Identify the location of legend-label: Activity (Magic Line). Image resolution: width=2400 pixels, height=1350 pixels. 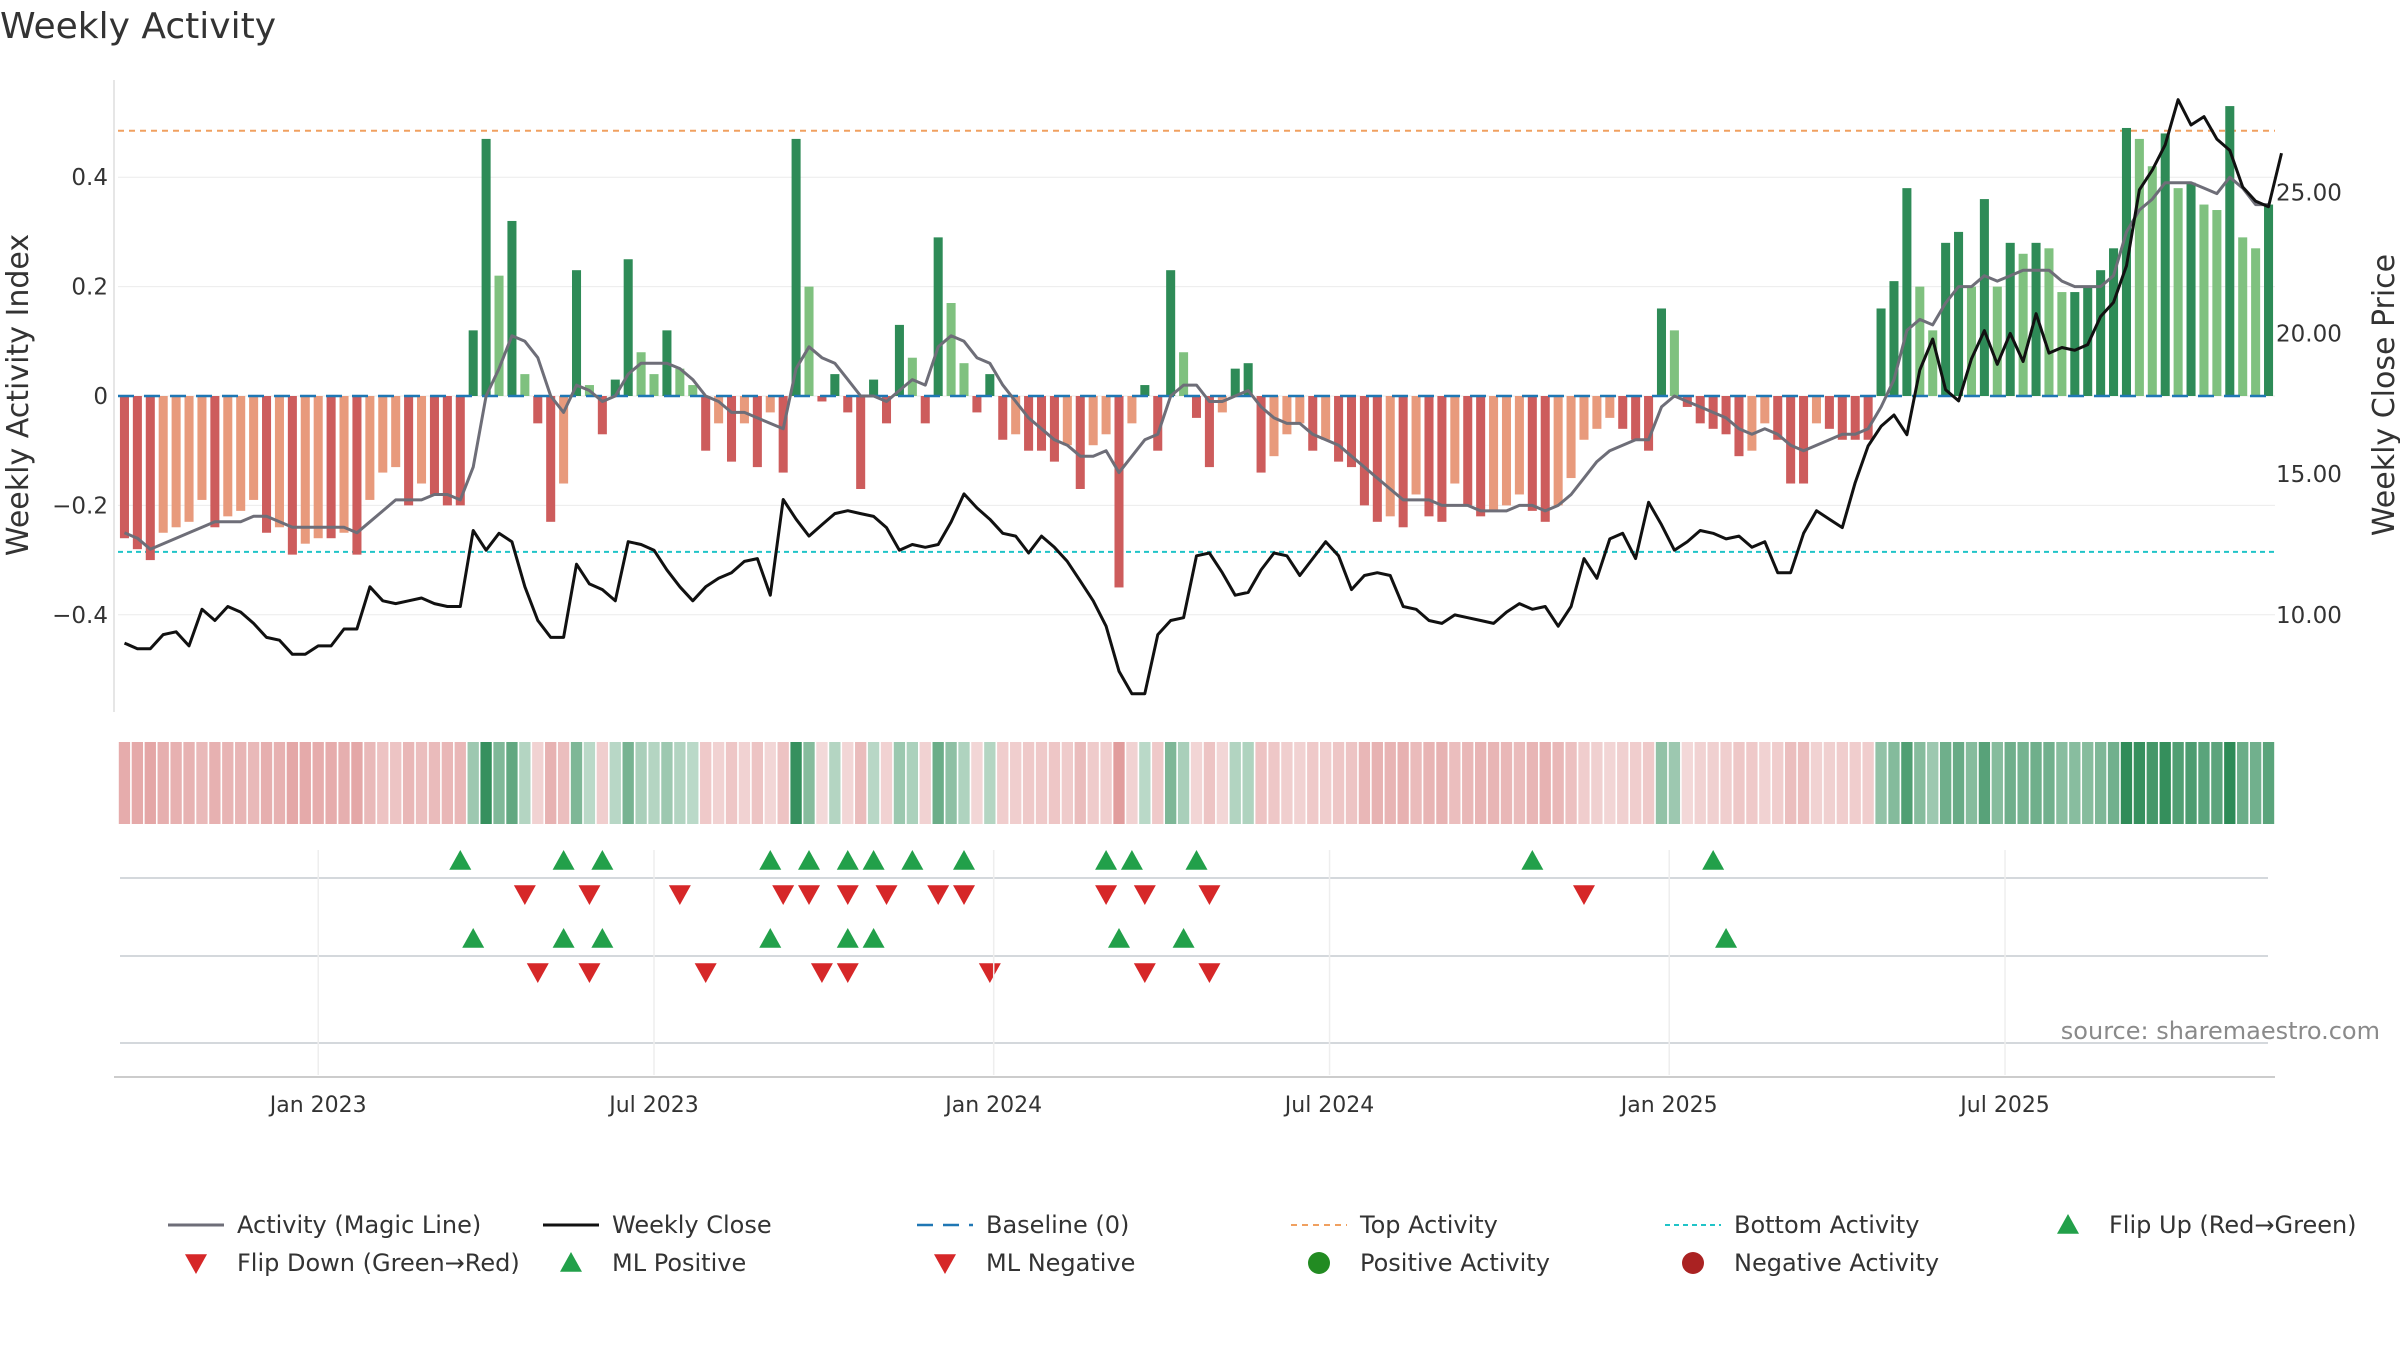
(359, 1225).